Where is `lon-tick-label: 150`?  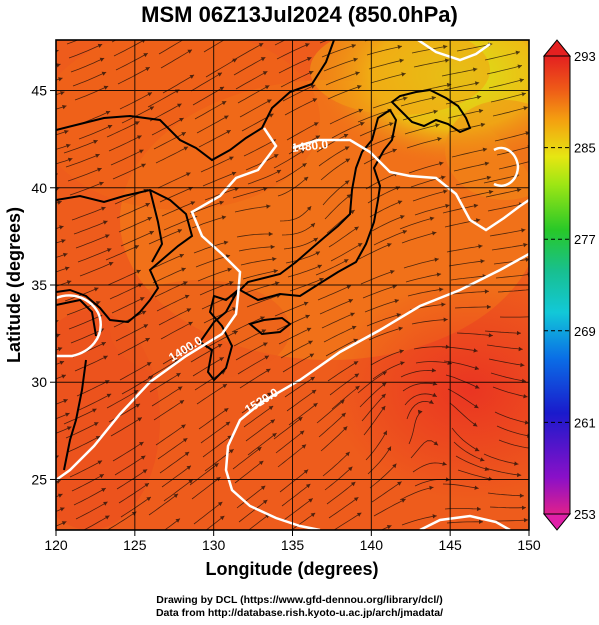 lon-tick-label: 150 is located at coordinates (529, 545).